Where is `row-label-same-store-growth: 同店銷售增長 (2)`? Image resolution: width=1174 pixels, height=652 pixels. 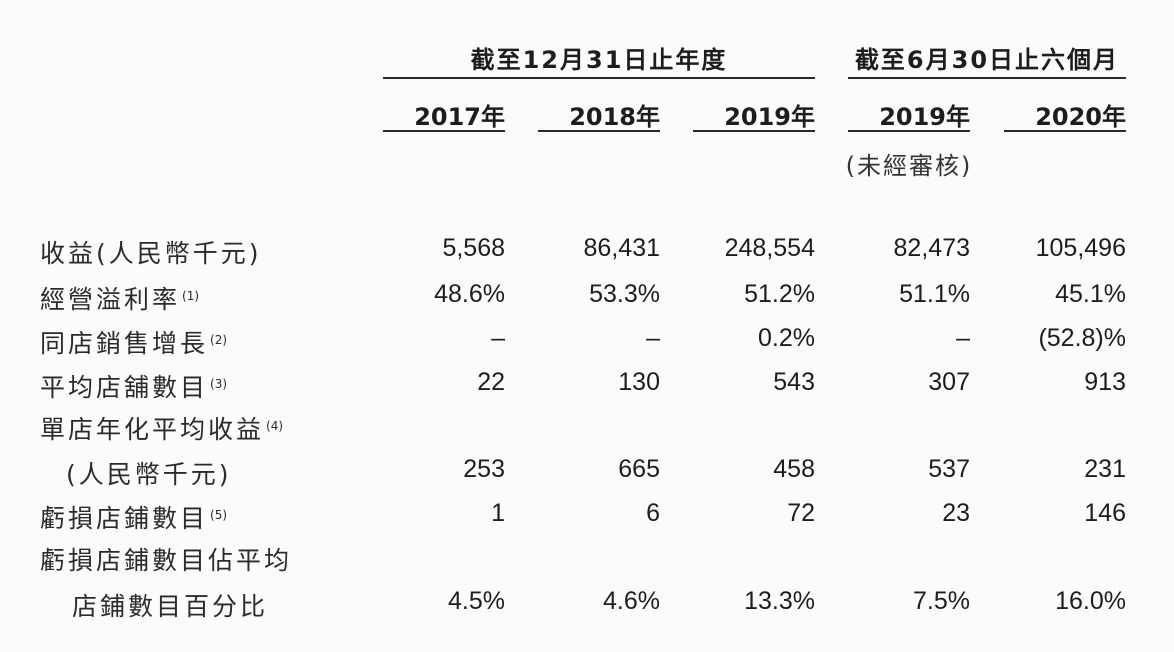 row-label-same-store-growth: 同店銷售增長 (2) is located at coordinates (134, 343).